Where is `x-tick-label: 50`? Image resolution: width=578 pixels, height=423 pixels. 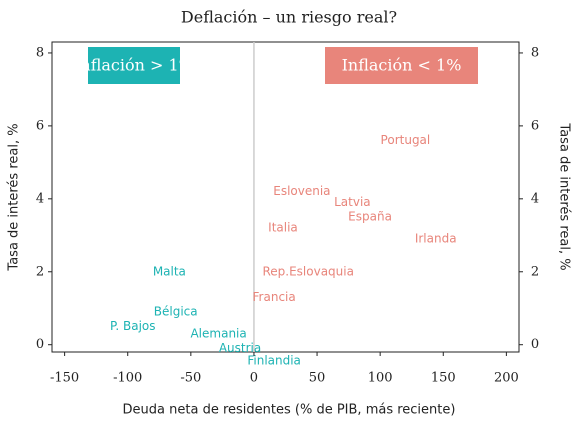
x-tick-label: 50 is located at coordinates (317, 378).